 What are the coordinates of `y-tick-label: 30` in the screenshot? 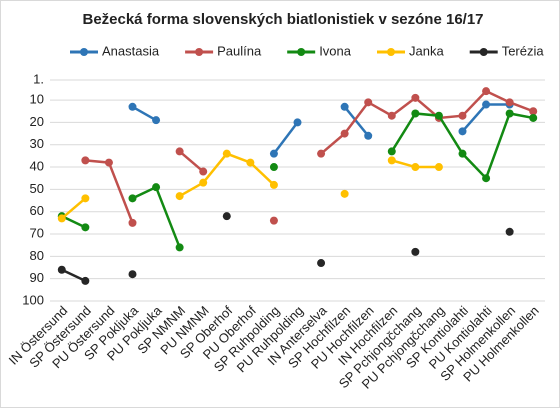 It's located at (37, 143).